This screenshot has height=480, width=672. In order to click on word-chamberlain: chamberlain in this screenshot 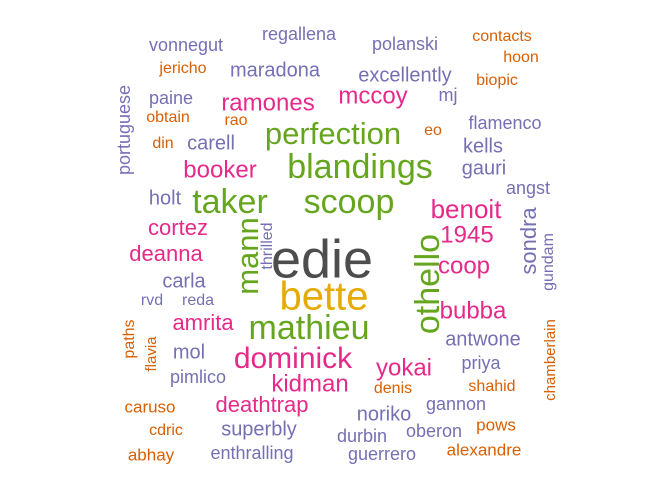, I will do `click(550, 360)`.